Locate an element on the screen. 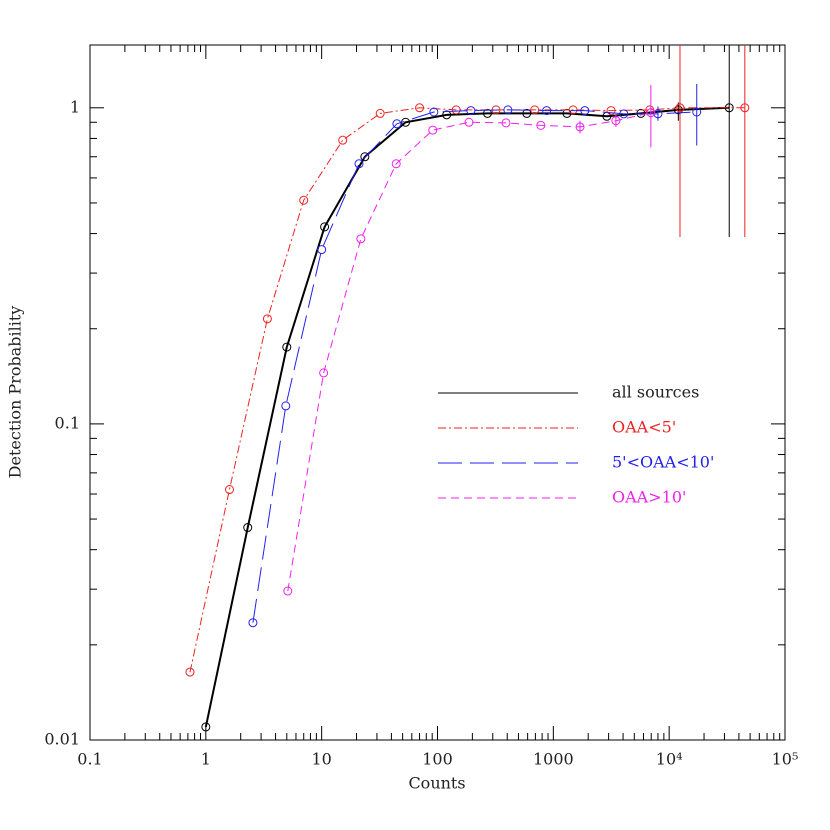  legend-label: OAA>10' is located at coordinates (649, 497).